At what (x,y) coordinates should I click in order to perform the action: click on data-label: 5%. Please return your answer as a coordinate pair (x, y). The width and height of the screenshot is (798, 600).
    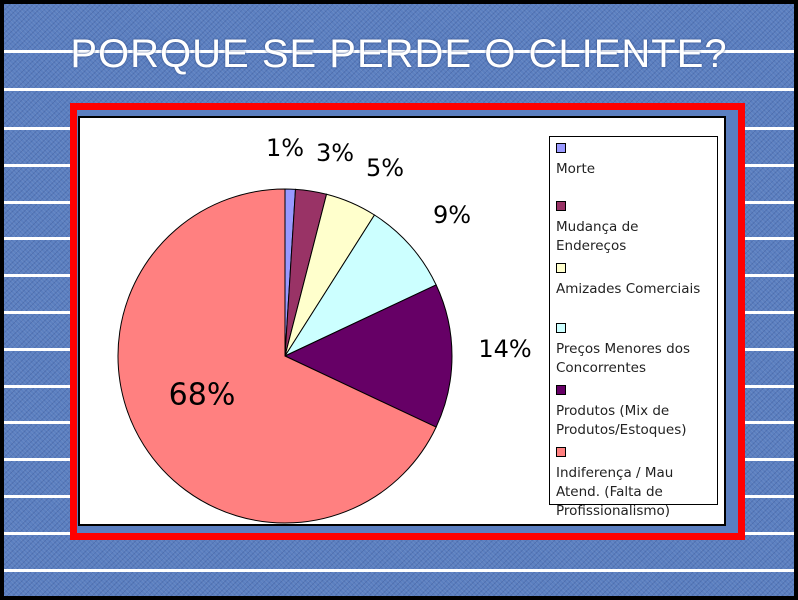
    Looking at the image, I should click on (385, 168).